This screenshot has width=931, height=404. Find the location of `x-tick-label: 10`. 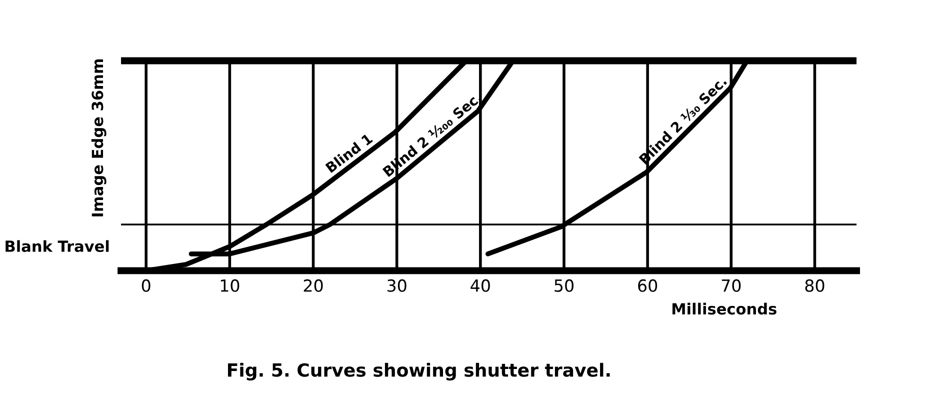

x-tick-label: 10 is located at coordinates (230, 285).